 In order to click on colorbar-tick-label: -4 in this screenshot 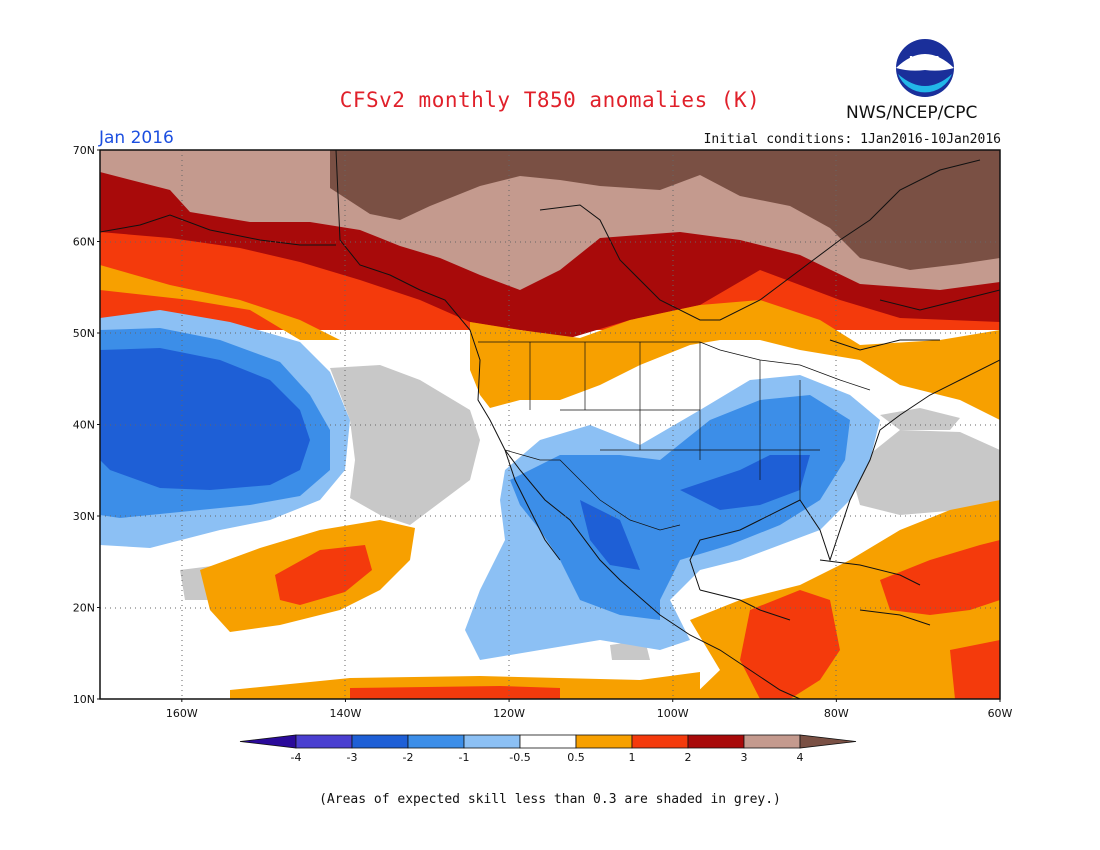, I will do `click(296, 757)`.